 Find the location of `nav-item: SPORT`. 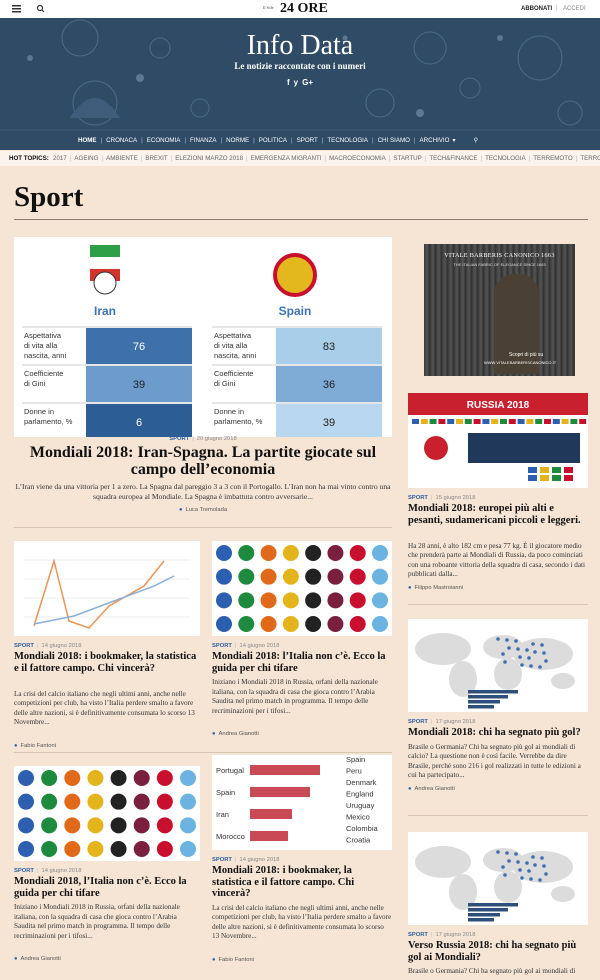

nav-item: SPORT is located at coordinates (307, 140).